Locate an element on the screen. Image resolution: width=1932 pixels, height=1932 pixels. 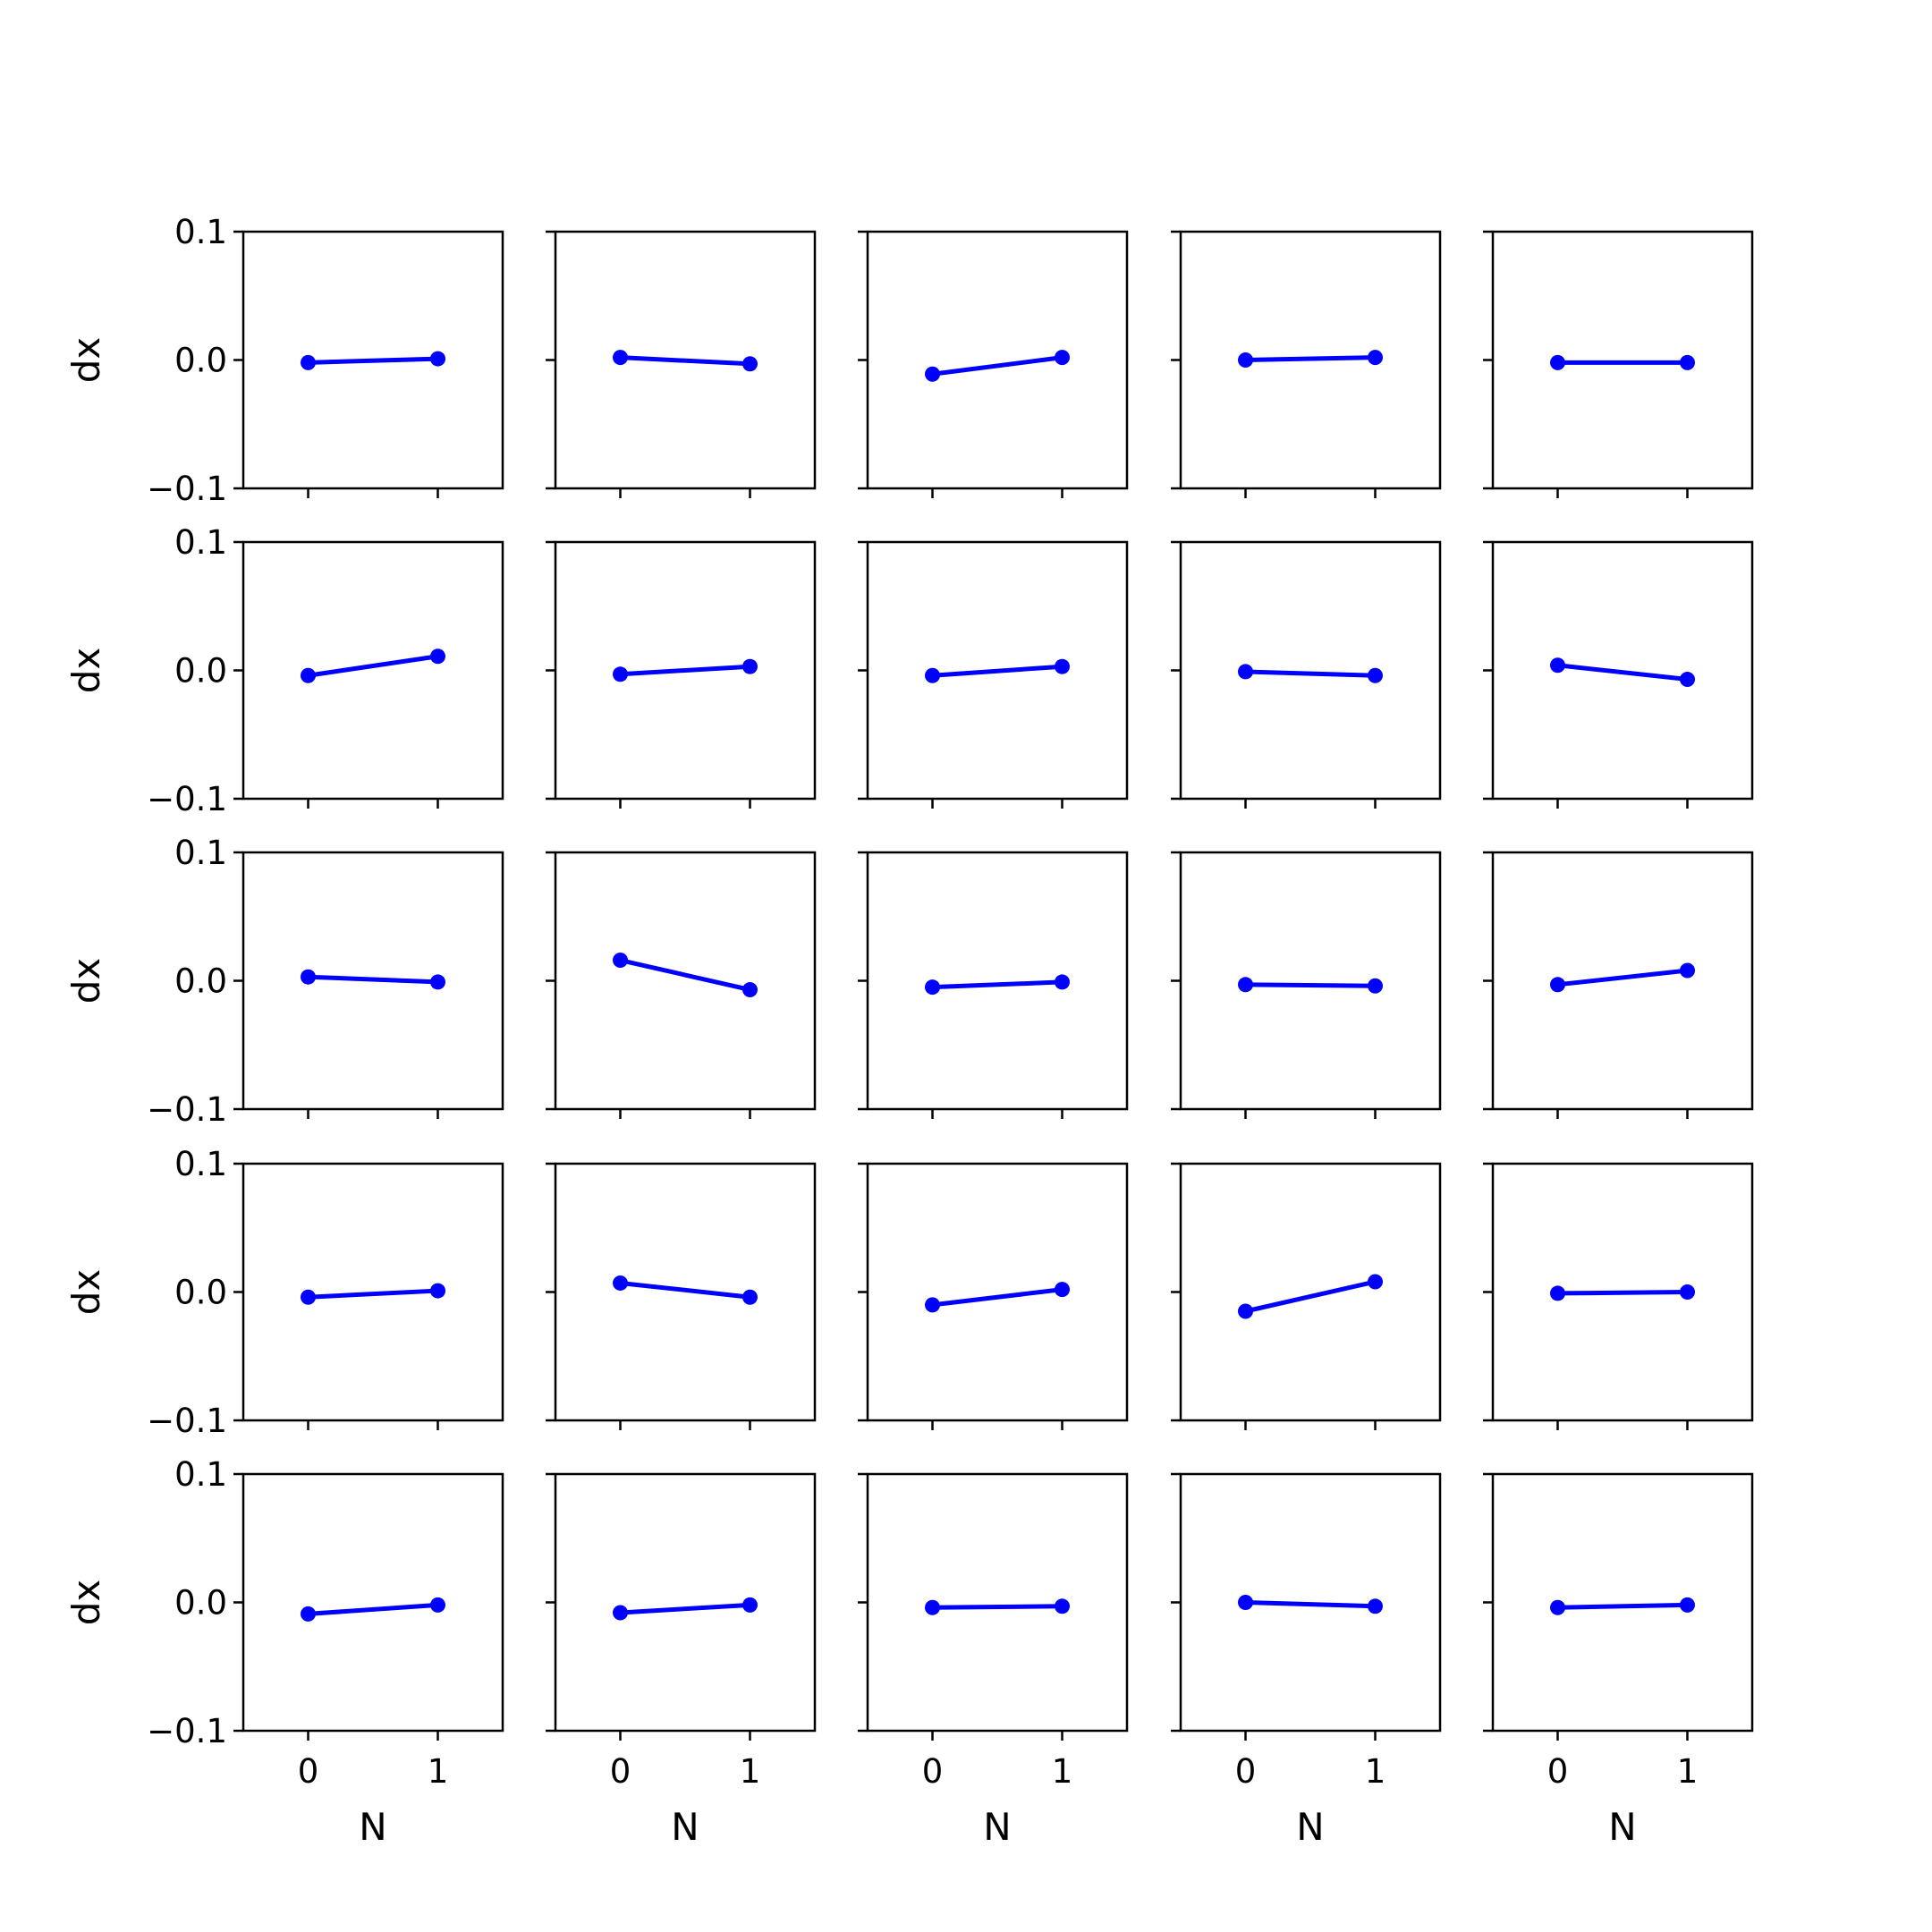
subplot-1-0: 0.1 0.0 −0.1 dx is located at coordinates (284, 670).